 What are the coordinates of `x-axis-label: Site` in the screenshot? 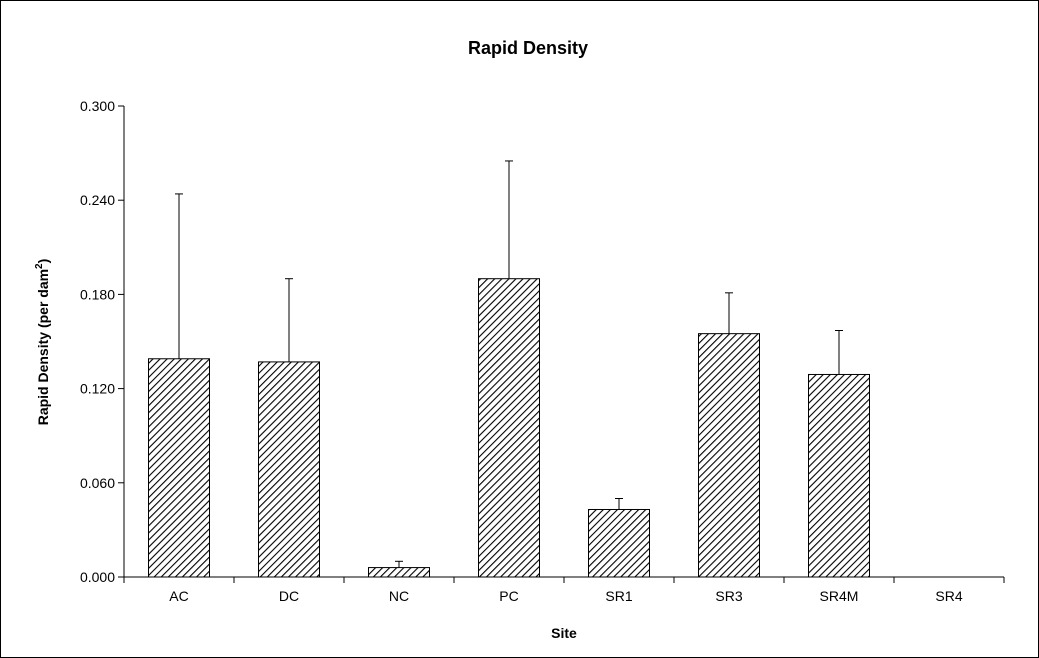 It's located at (564, 633).